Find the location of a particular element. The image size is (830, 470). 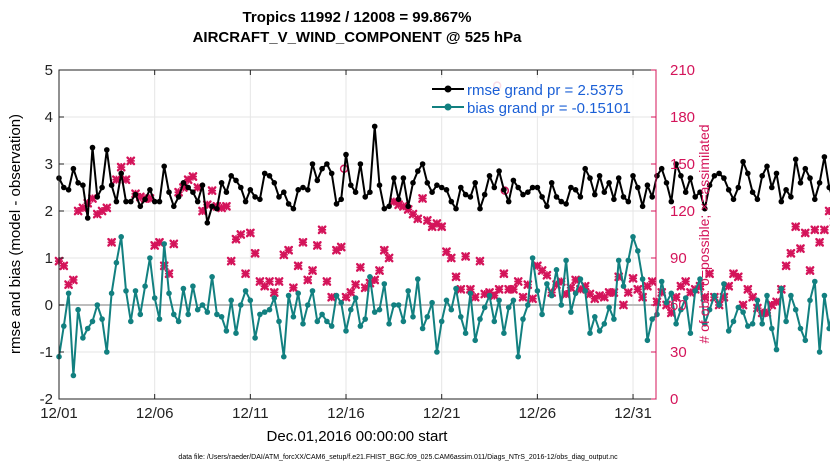

y-left-tick-label: 1 is located at coordinates (49, 258).